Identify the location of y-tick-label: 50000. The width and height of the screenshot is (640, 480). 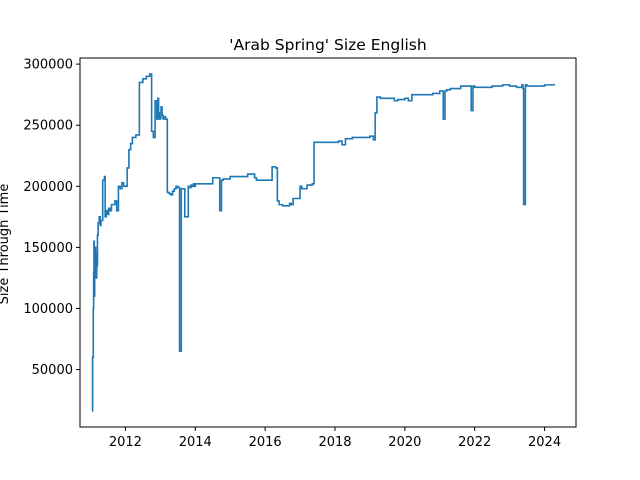
(52, 370).